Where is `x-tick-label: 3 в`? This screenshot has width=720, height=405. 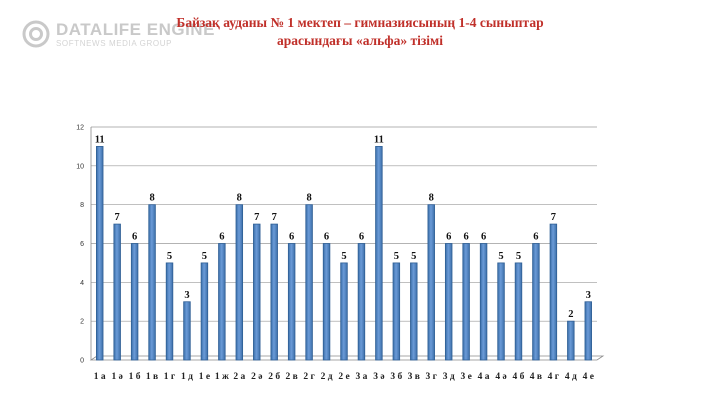
x-tick-label: 3 в is located at coordinates (414, 377).